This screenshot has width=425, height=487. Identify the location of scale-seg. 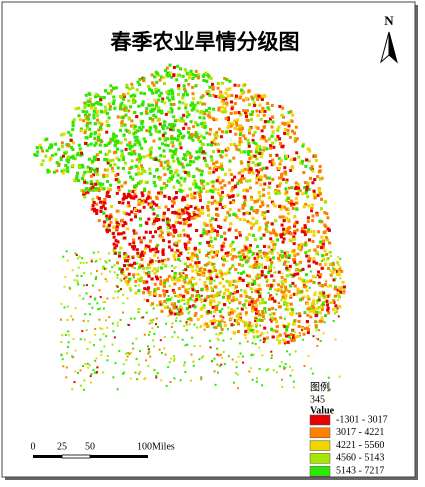
(119, 456).